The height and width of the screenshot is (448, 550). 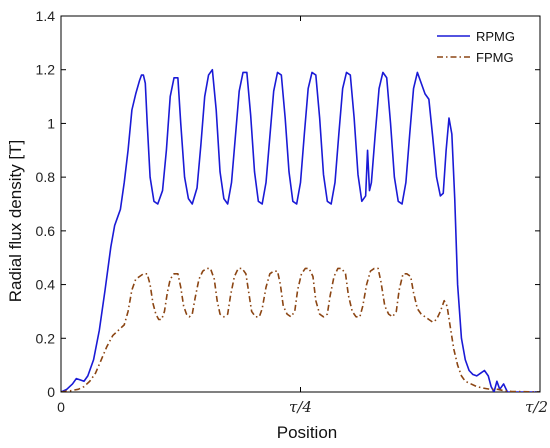 What do you see at coordinates (46, 16) in the screenshot?
I see `y-tick-label: 1.4` at bounding box center [46, 16].